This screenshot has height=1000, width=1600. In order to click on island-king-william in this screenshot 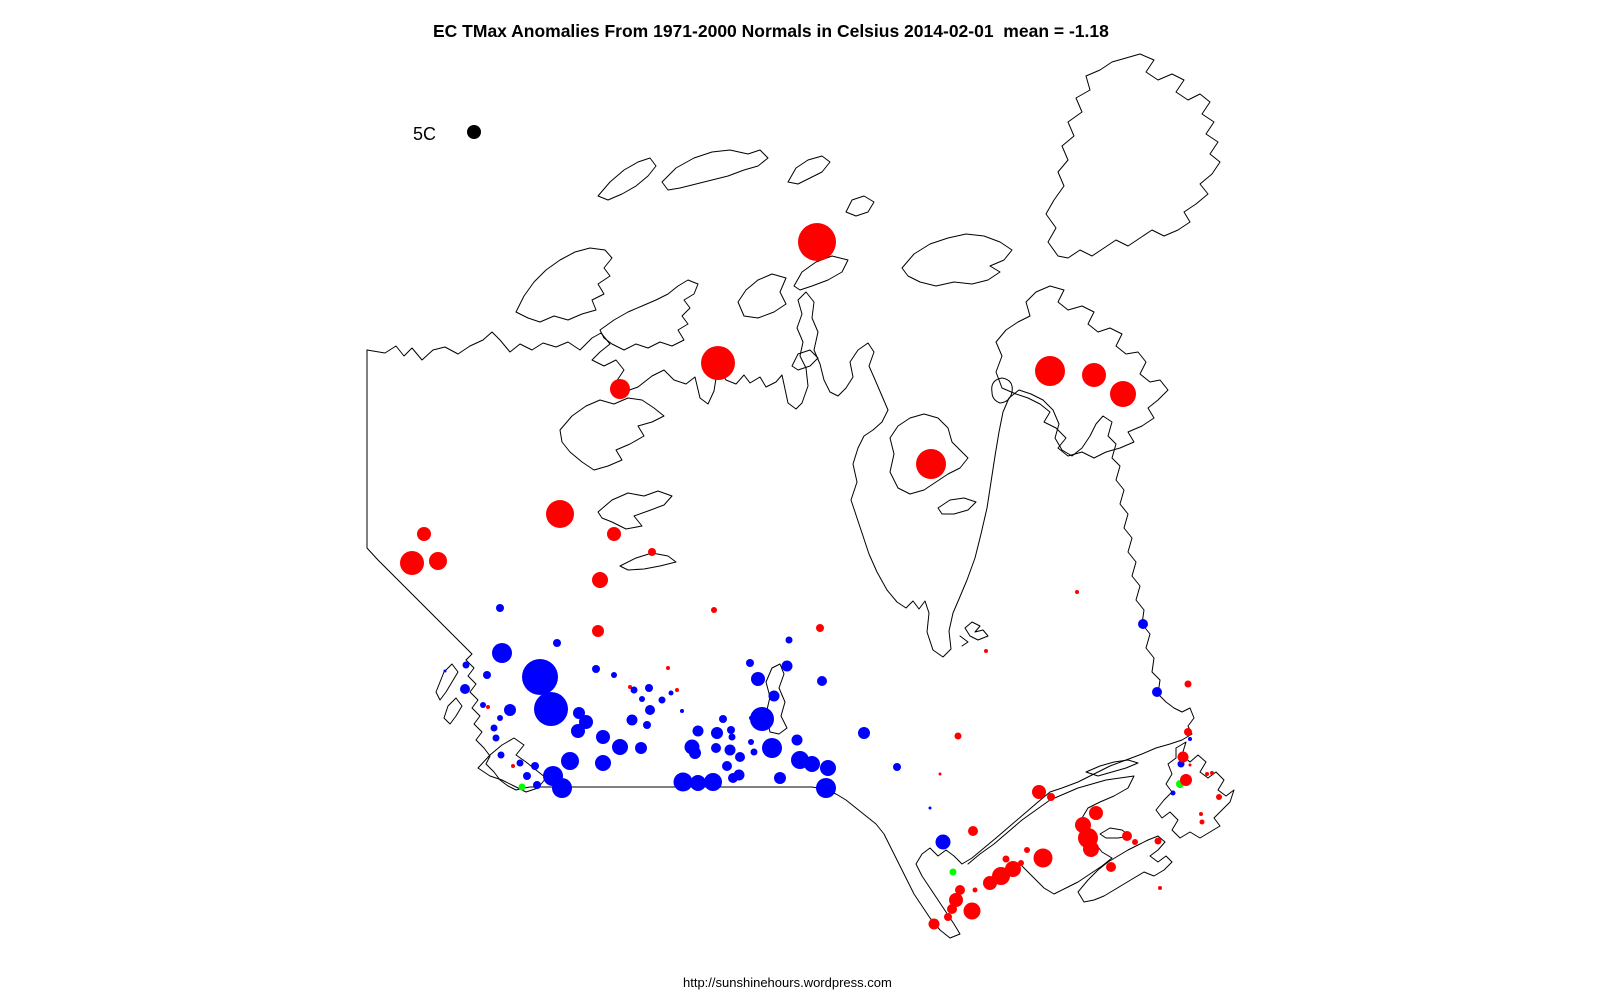, I will do `click(805, 360)`.